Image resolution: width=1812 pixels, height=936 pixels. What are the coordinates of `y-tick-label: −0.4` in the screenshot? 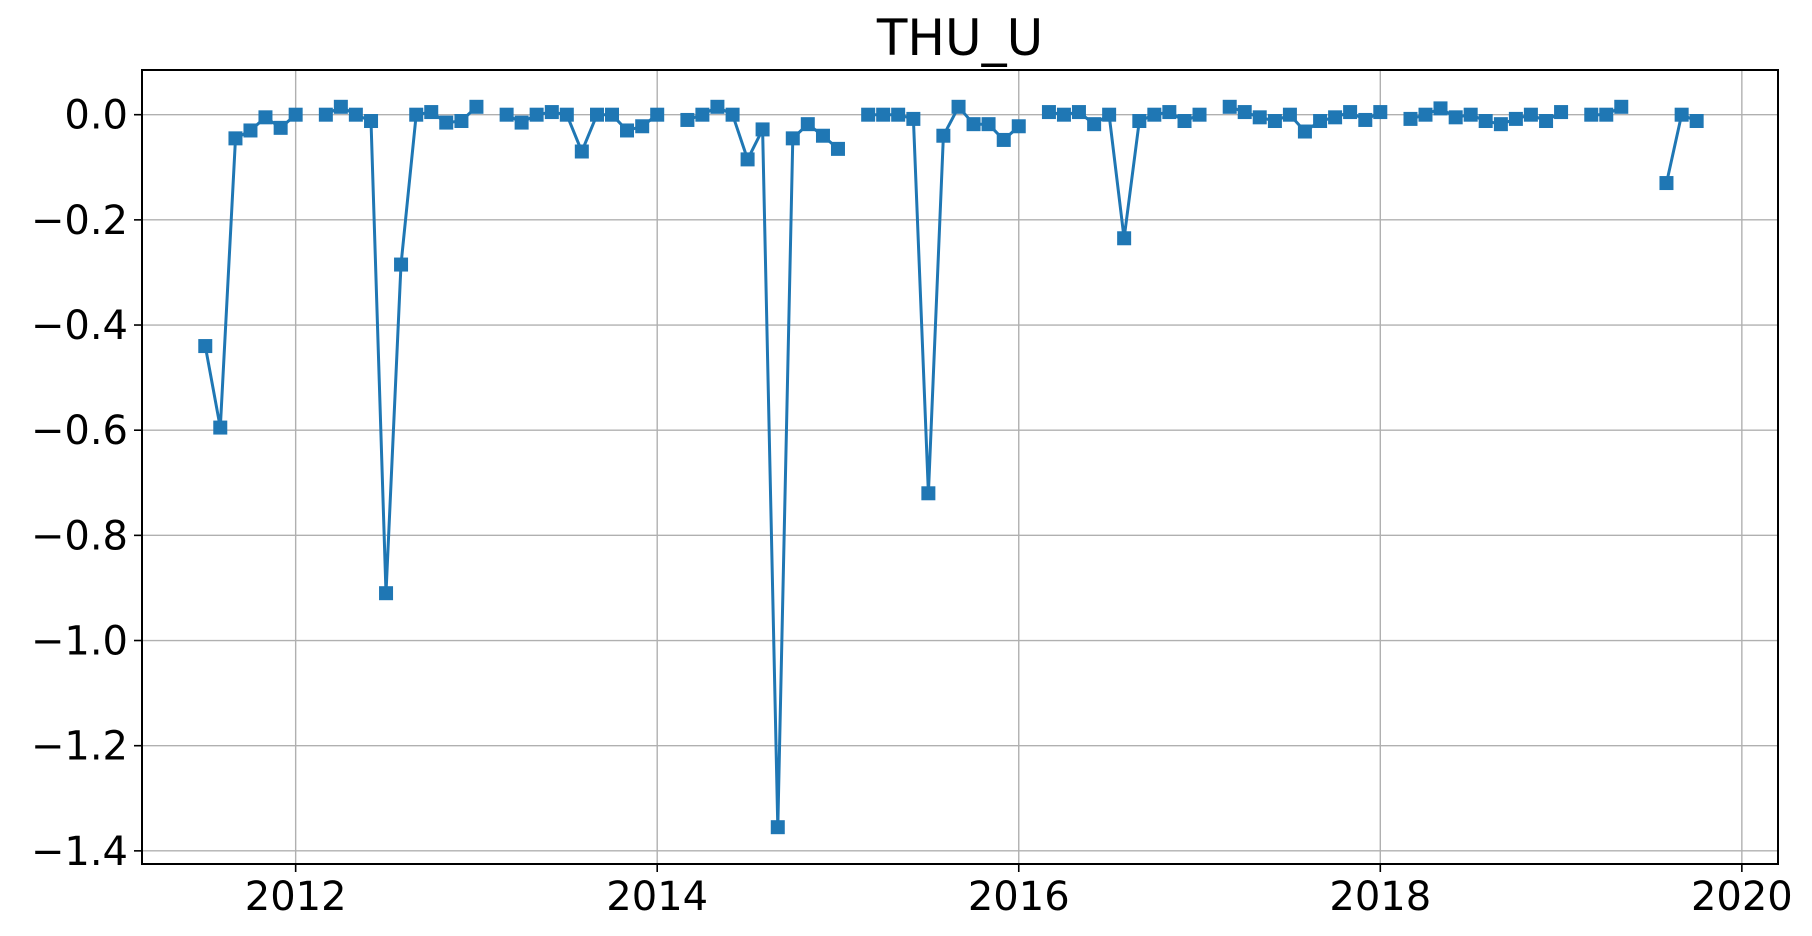 It's located at (79, 326).